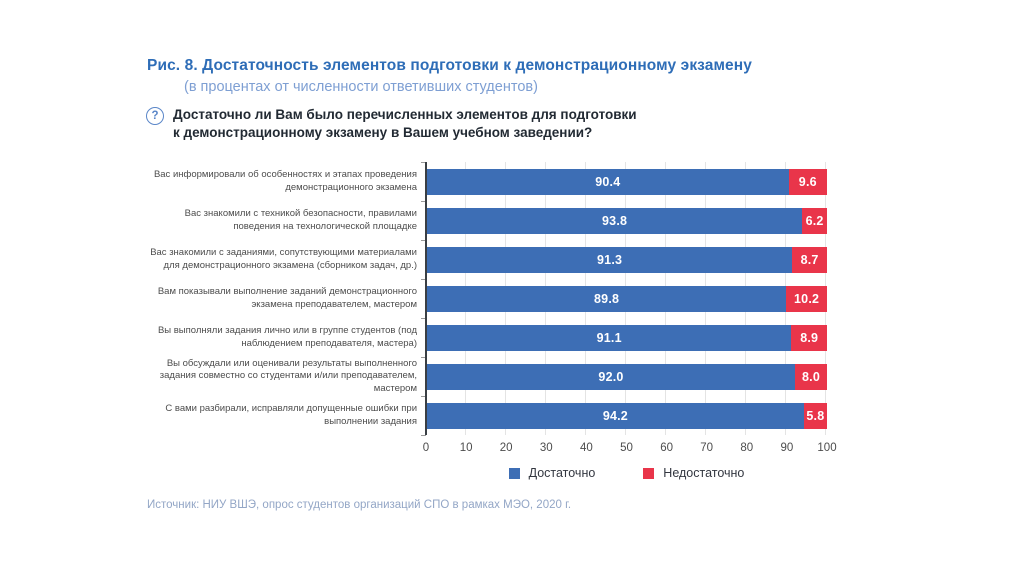  I want to click on x-tick-label: 80, so click(747, 448).